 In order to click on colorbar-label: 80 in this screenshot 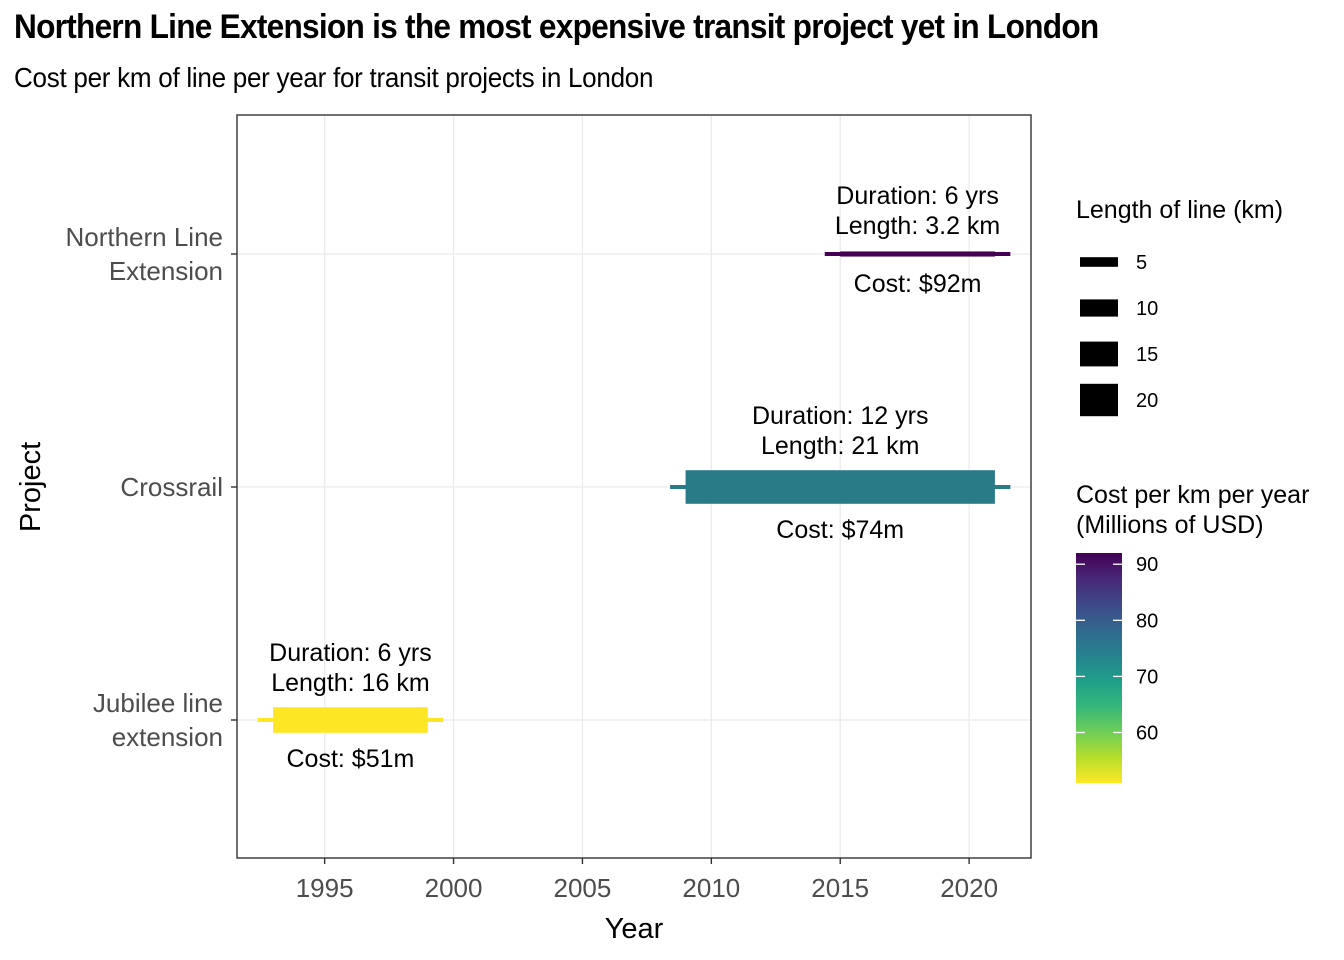, I will do `click(1147, 621)`.